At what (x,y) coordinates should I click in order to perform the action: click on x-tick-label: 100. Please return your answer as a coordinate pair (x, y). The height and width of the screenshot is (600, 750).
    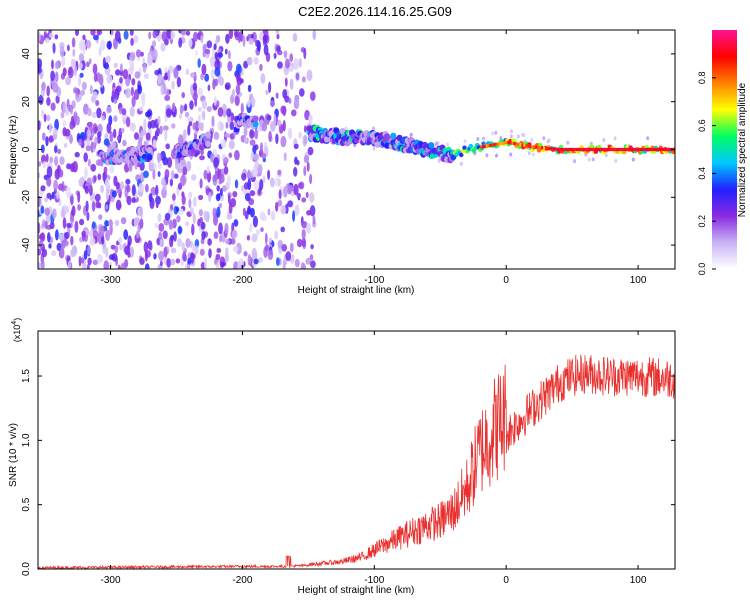
    Looking at the image, I should click on (638, 580).